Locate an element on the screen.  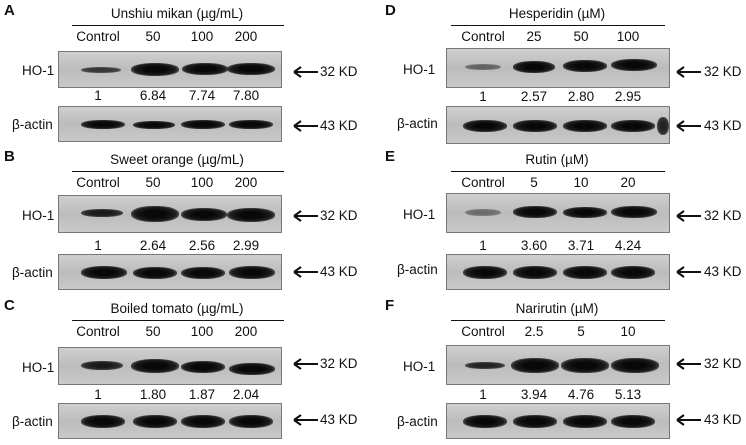
panel-letter: F is located at coordinates (390, 305).